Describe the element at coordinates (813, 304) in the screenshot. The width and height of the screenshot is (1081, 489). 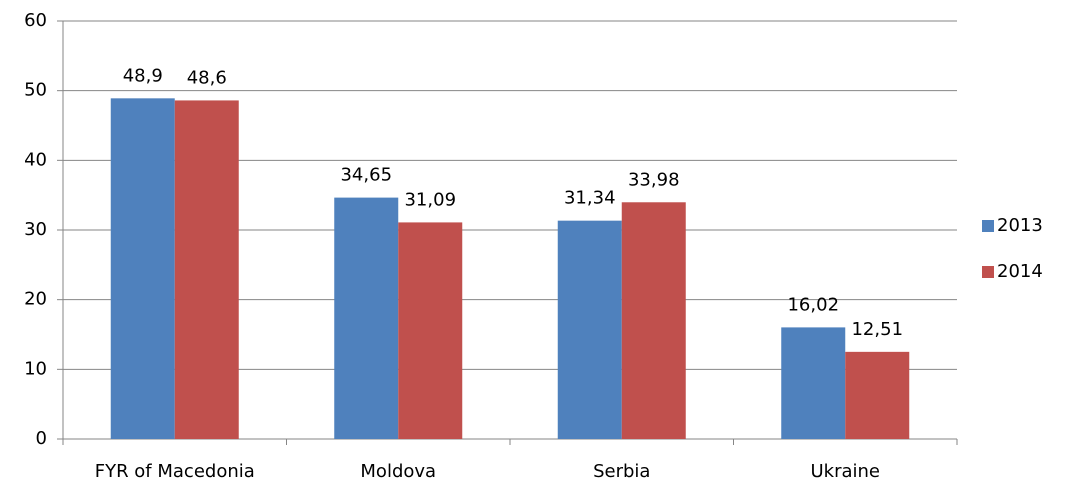
I see `value-label: 16,02` at that location.